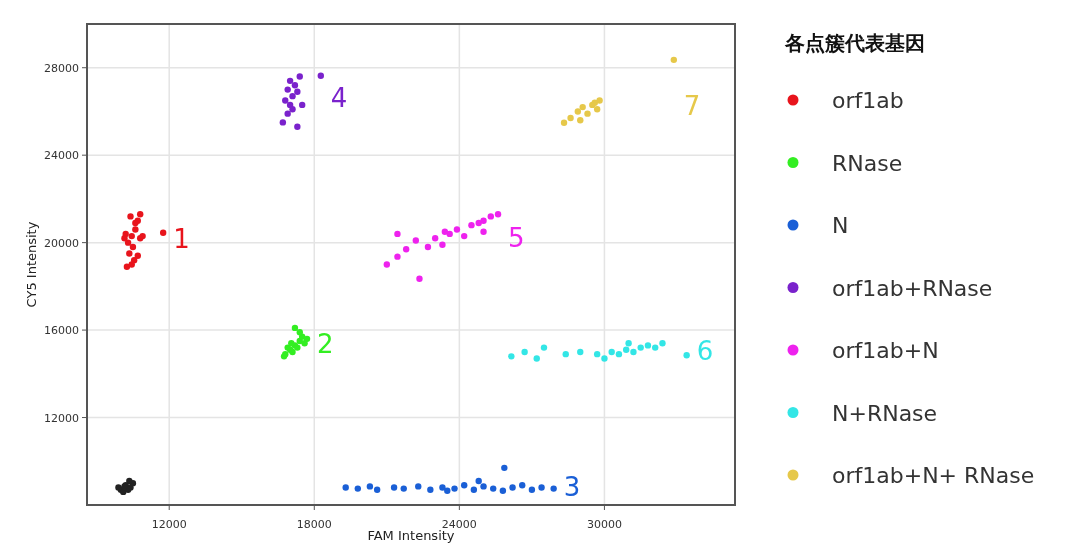 The image size is (1080, 560). What do you see at coordinates (854, 43) in the screenshot?
I see `legend-title: 各点簇代表基因` at bounding box center [854, 43].